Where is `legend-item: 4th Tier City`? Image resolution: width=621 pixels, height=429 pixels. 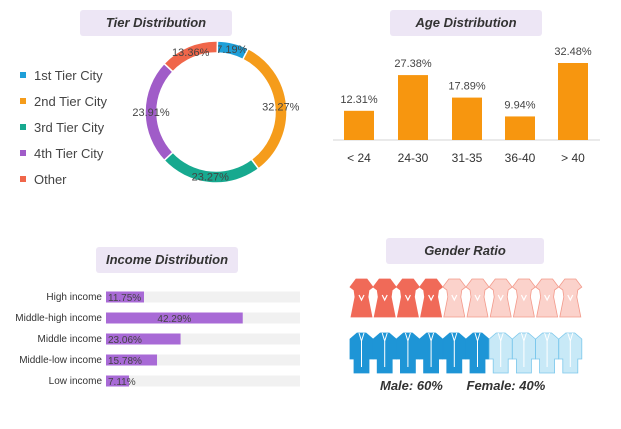
legend-item: 4th Tier City is located at coordinates (63, 153).